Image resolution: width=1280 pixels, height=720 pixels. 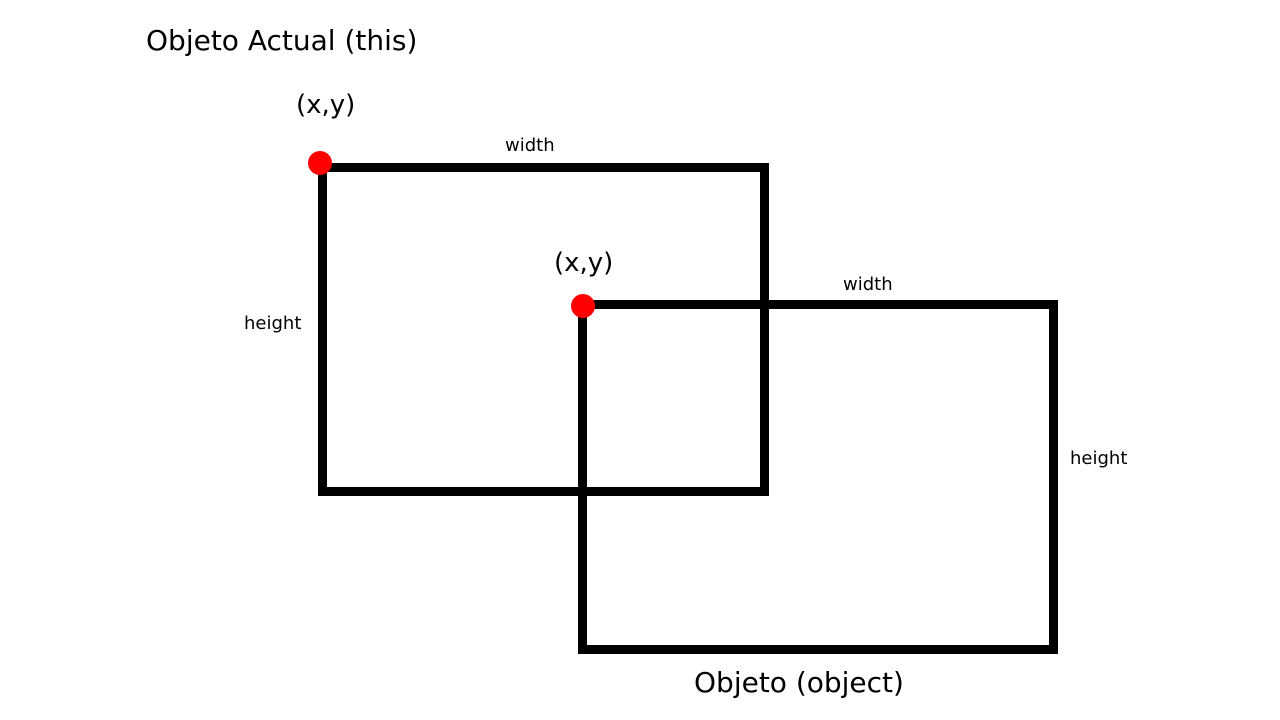 What do you see at coordinates (868, 284) in the screenshot?
I see `other-object-width-label: width` at bounding box center [868, 284].